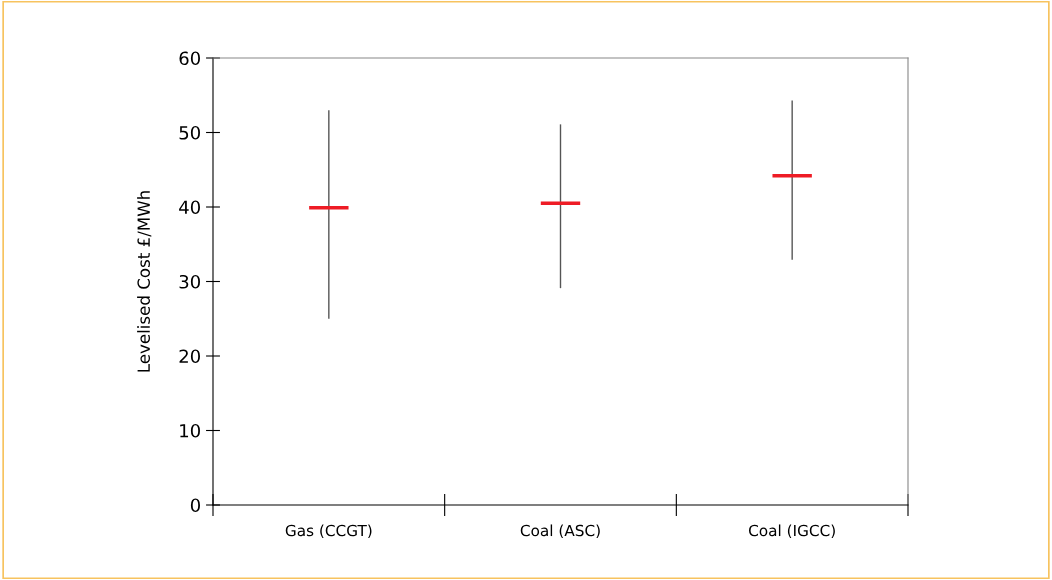  I want to click on x-tick-label: Coal (ASC), so click(560, 531).